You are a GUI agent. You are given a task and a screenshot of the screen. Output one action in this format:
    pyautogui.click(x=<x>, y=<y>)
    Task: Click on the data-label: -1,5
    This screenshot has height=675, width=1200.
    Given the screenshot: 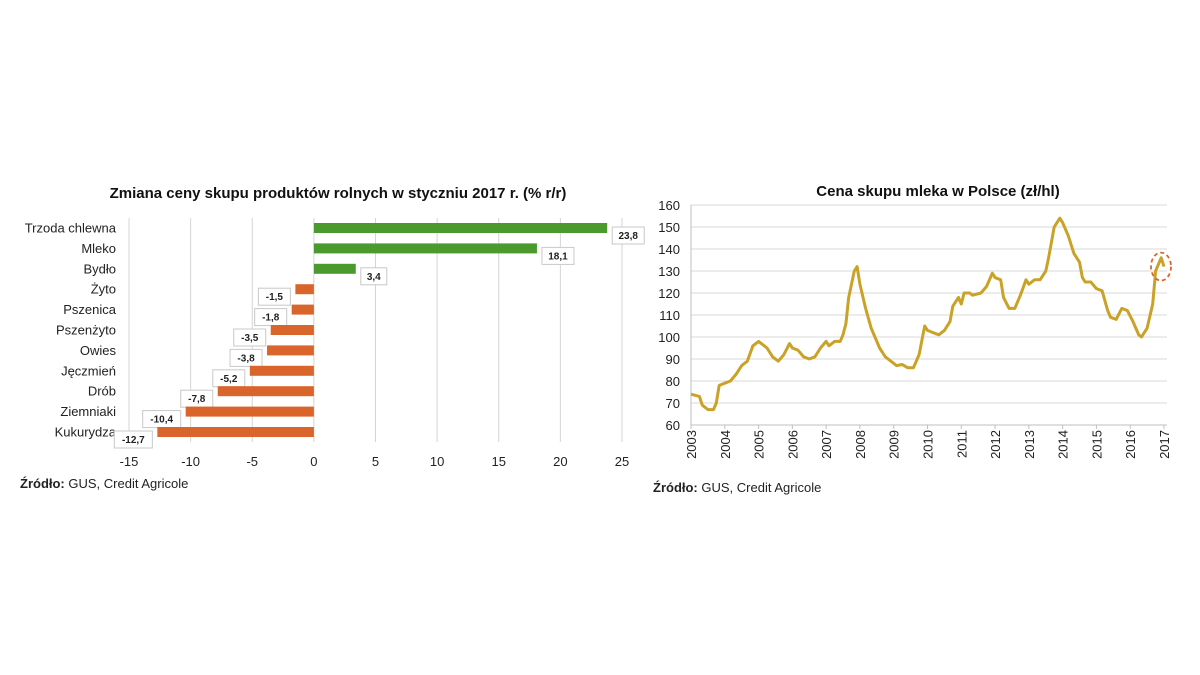 What is the action you would take?
    pyautogui.click(x=275, y=297)
    